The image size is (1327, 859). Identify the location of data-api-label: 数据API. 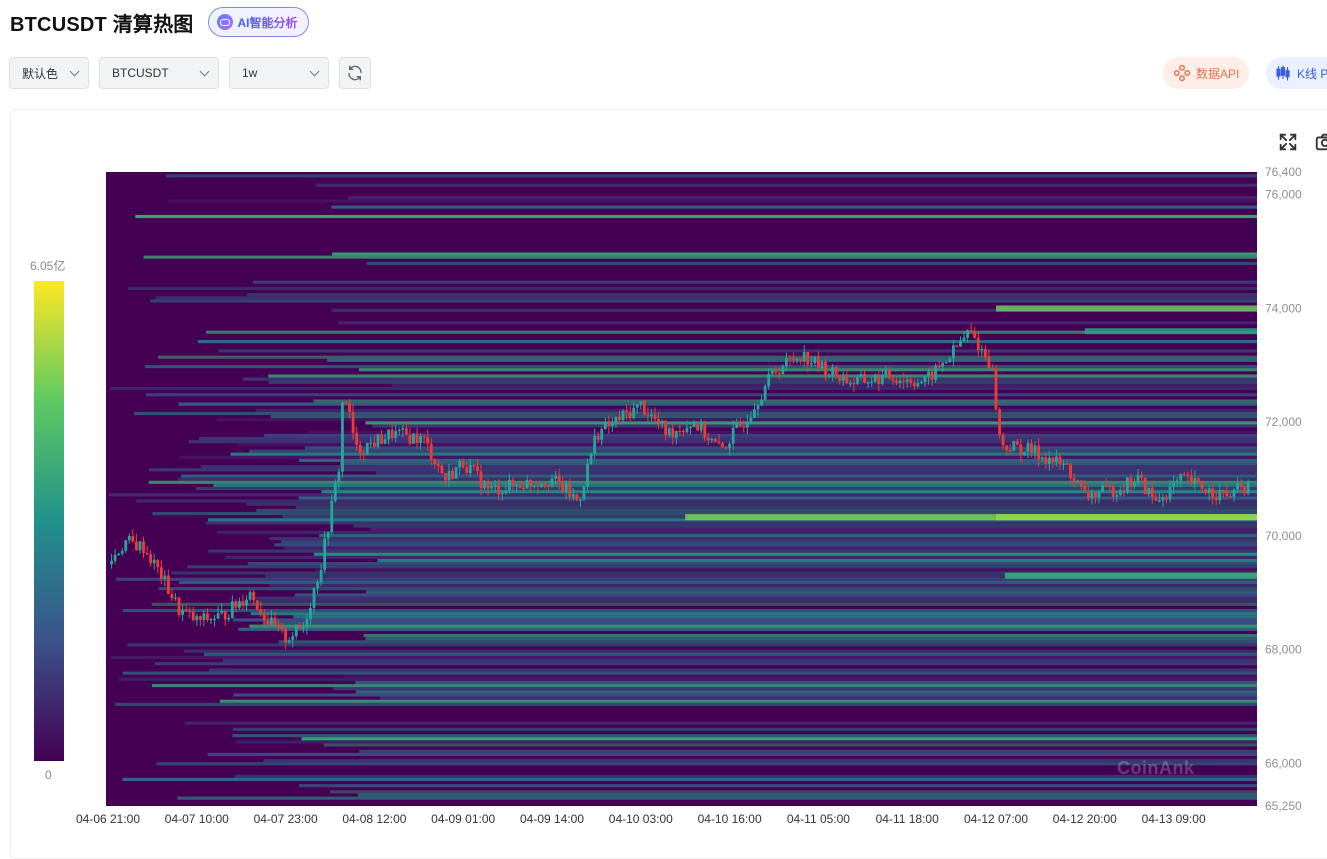
(1218, 73).